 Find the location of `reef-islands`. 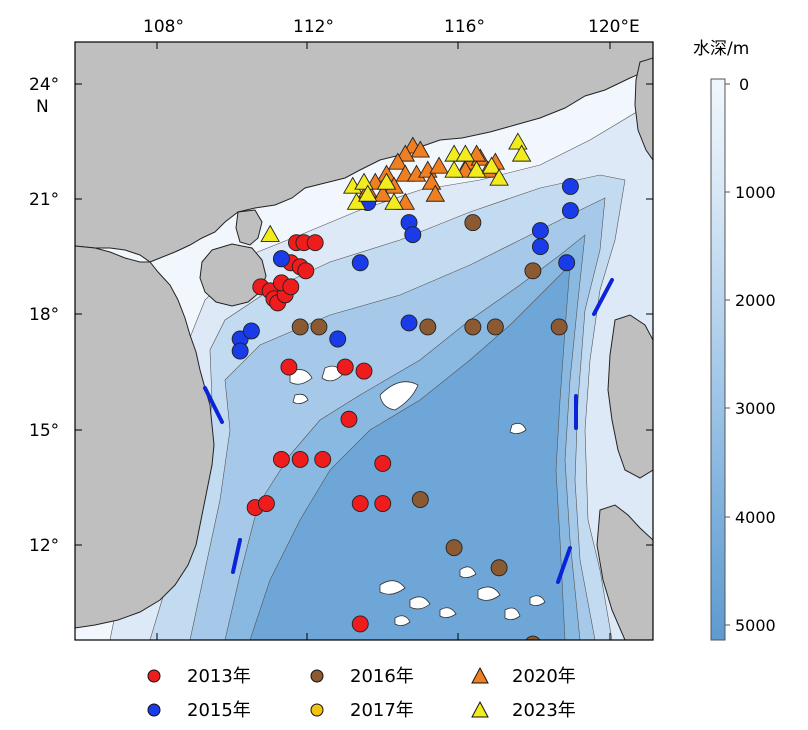

reef-islands is located at coordinates (417, 495).